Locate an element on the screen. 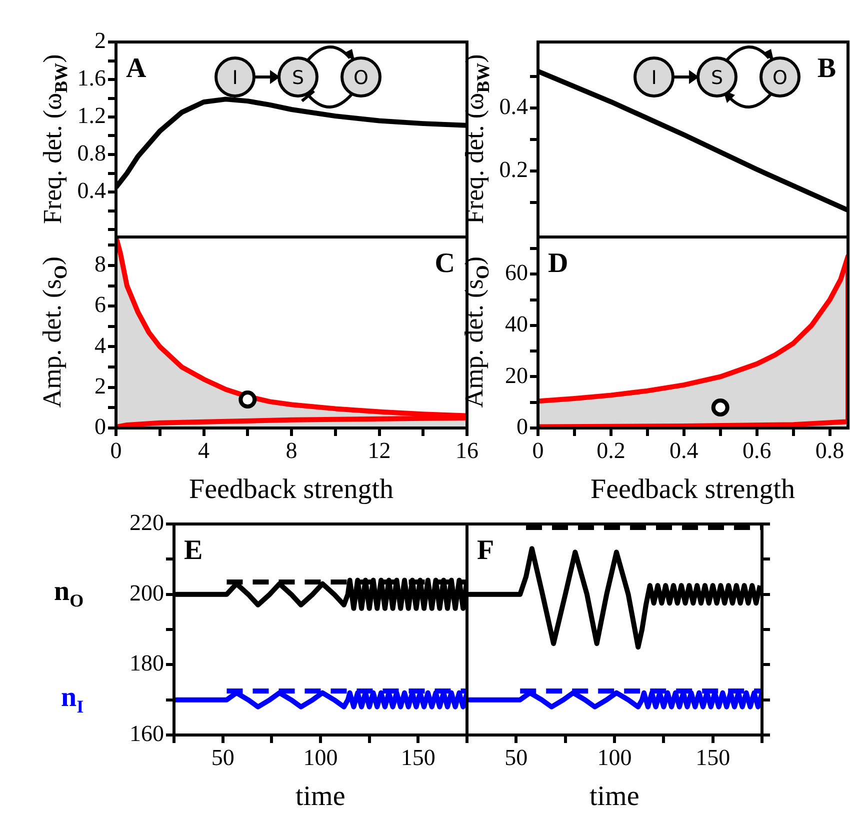 This screenshot has height=817, width=850. annotation: A is located at coordinates (136, 68).